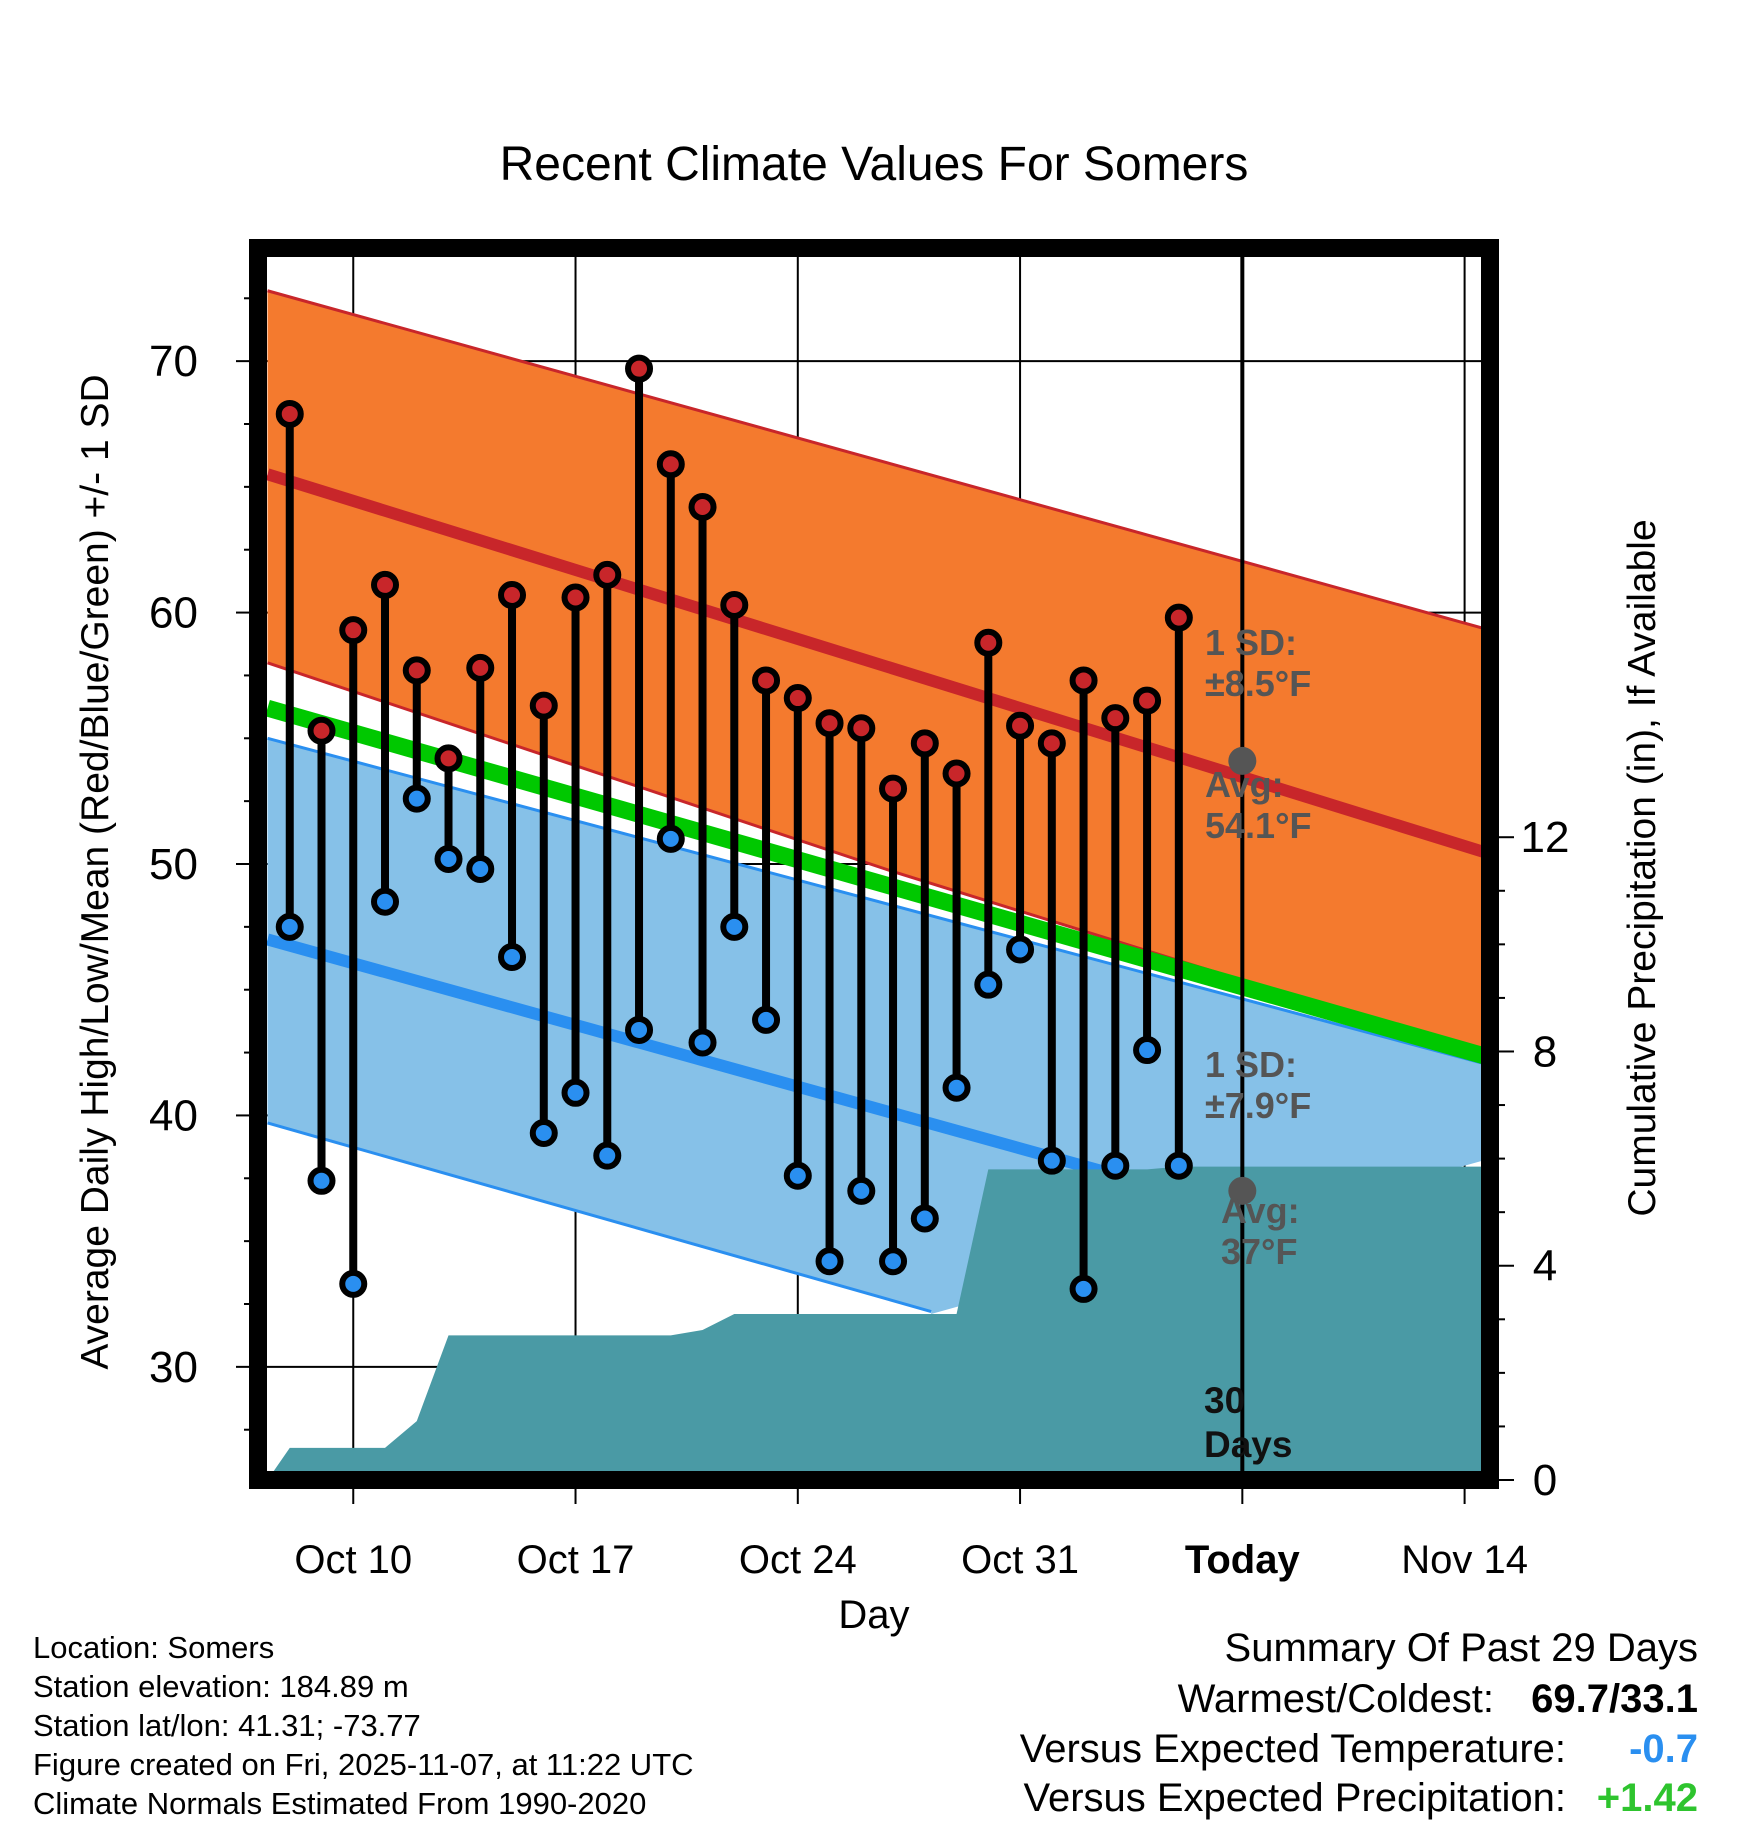 The image size is (1748, 1828). Describe the element at coordinates (353, 1560) in the screenshot. I see `x-tick-label: Oct 10` at that location.